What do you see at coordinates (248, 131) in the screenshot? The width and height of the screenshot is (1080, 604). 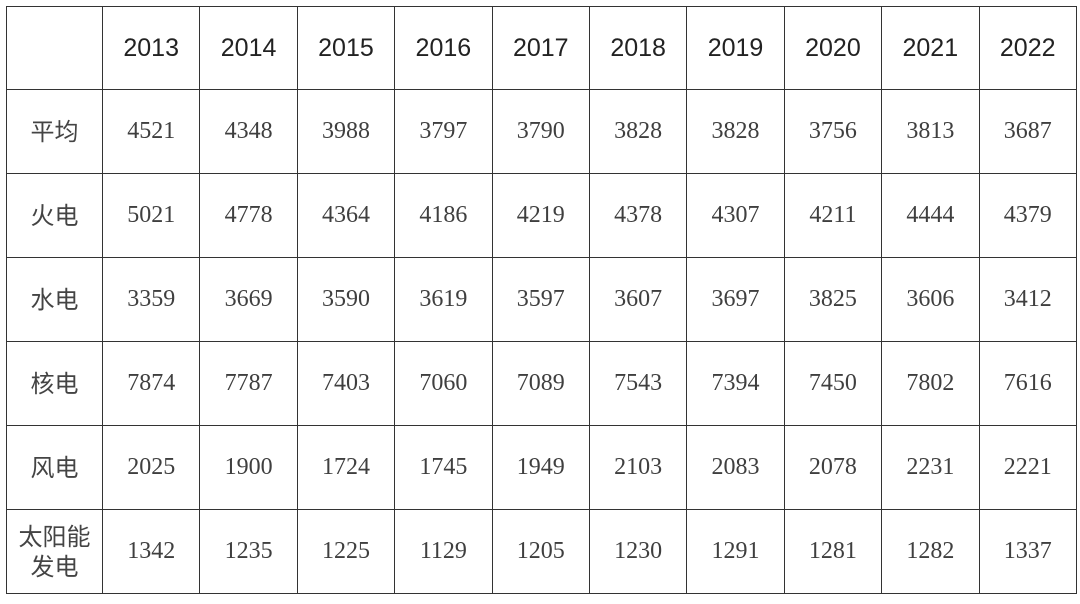 I see `value-cell: 4348` at bounding box center [248, 131].